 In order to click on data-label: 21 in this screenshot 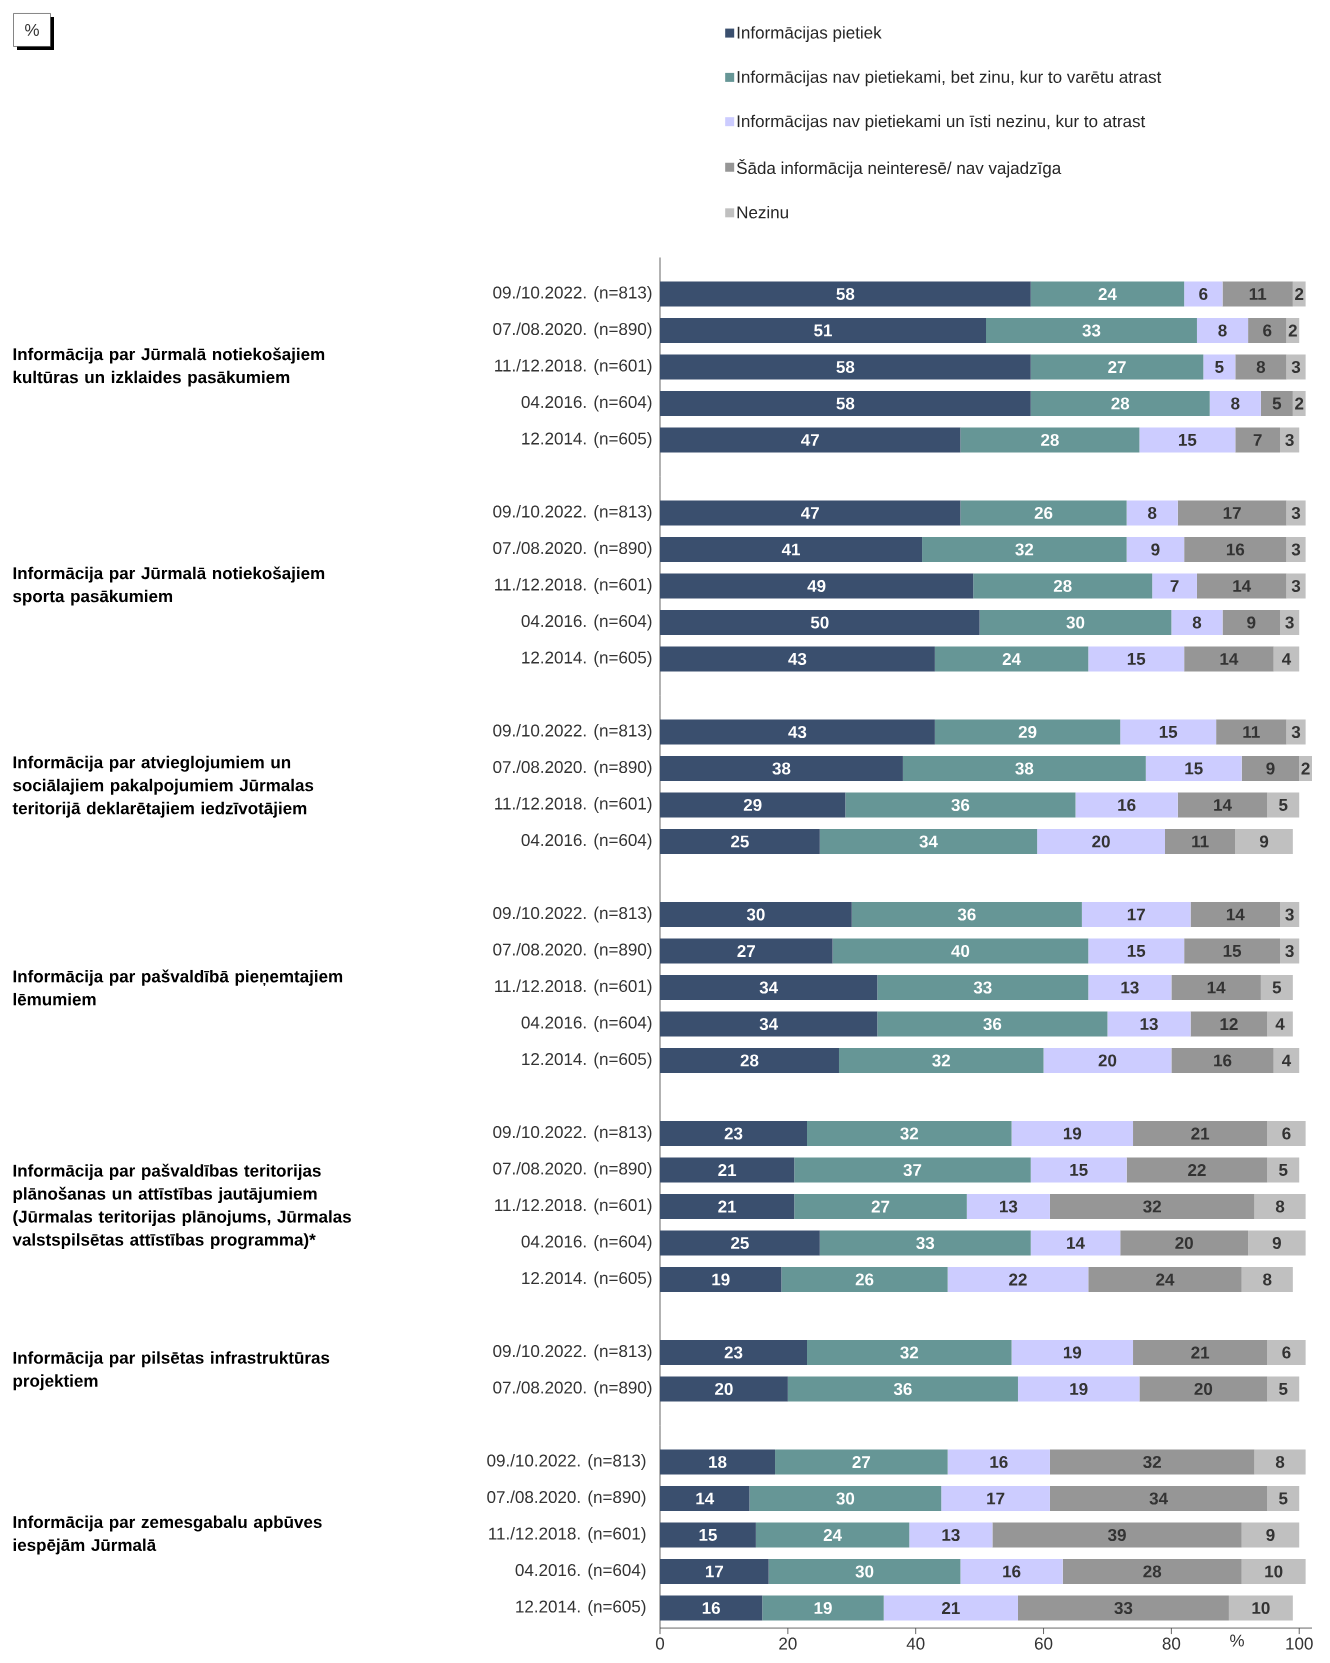, I will do `click(950, 1608)`.